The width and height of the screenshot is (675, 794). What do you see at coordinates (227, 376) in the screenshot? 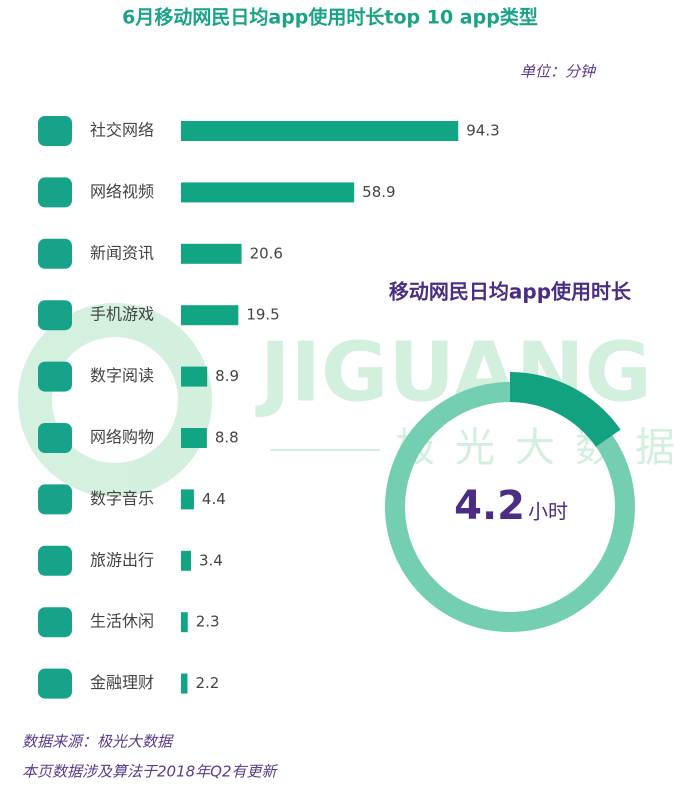
I see `value-label: 8.9` at bounding box center [227, 376].